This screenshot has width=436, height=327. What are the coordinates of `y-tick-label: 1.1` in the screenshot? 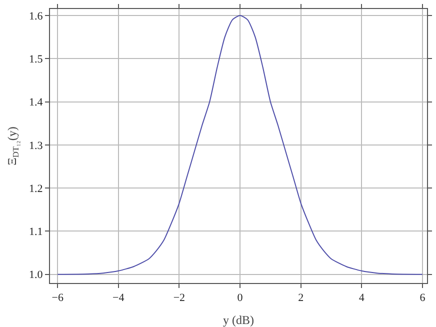 It's located at (36, 232).